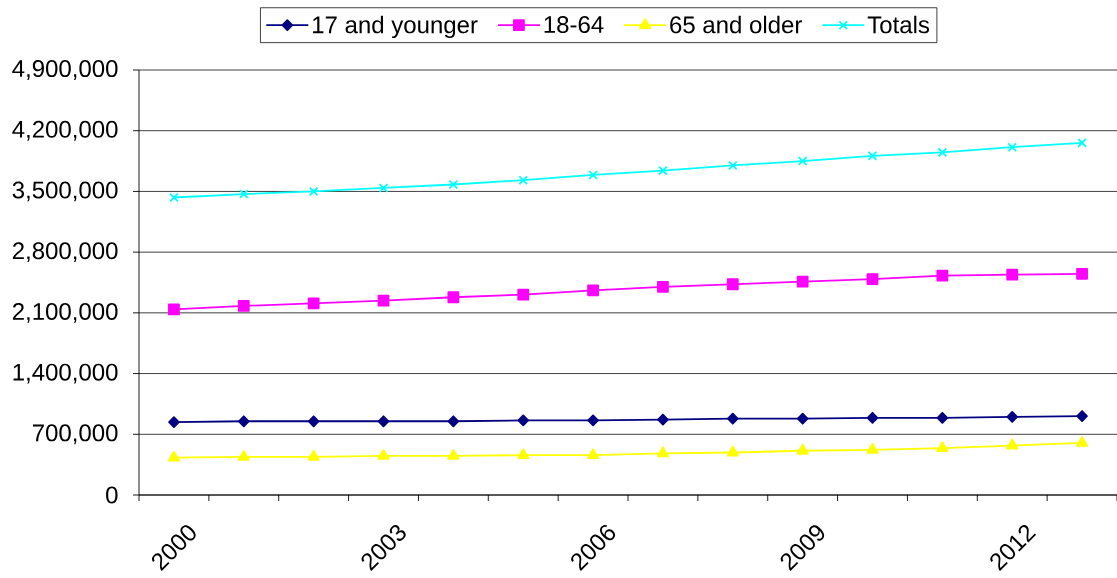 This screenshot has height=578, width=1117. Describe the element at coordinates (736, 24) in the screenshot. I see `legend-label: 65 and older` at that location.